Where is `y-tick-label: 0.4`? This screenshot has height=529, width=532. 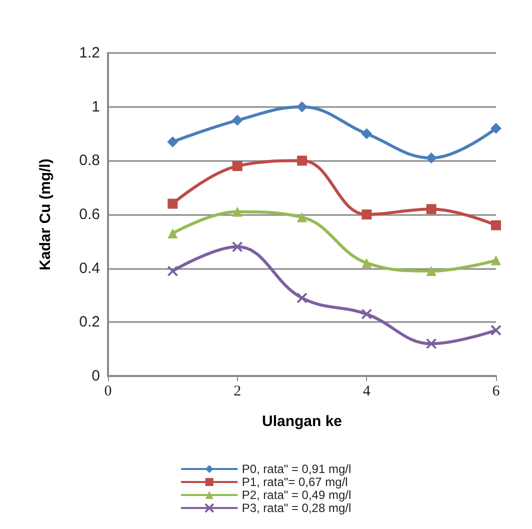
y-tick-label: 0.4 is located at coordinates (89, 268).